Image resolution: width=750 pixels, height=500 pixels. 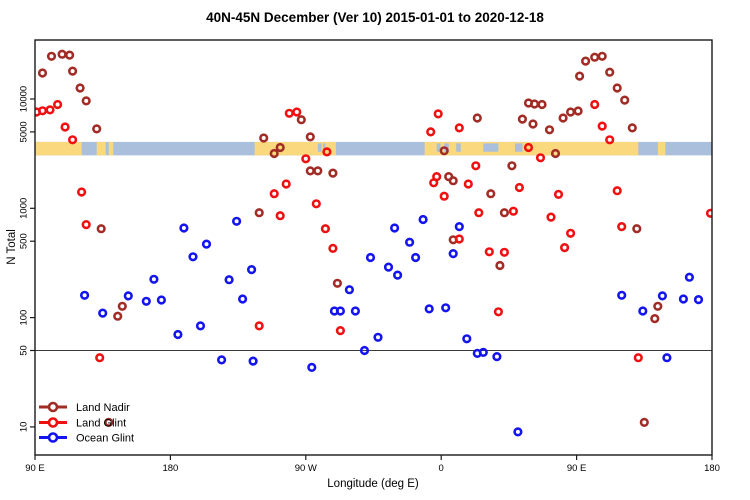 I want to click on legend-marker-ocean-glint, so click(x=53, y=437).